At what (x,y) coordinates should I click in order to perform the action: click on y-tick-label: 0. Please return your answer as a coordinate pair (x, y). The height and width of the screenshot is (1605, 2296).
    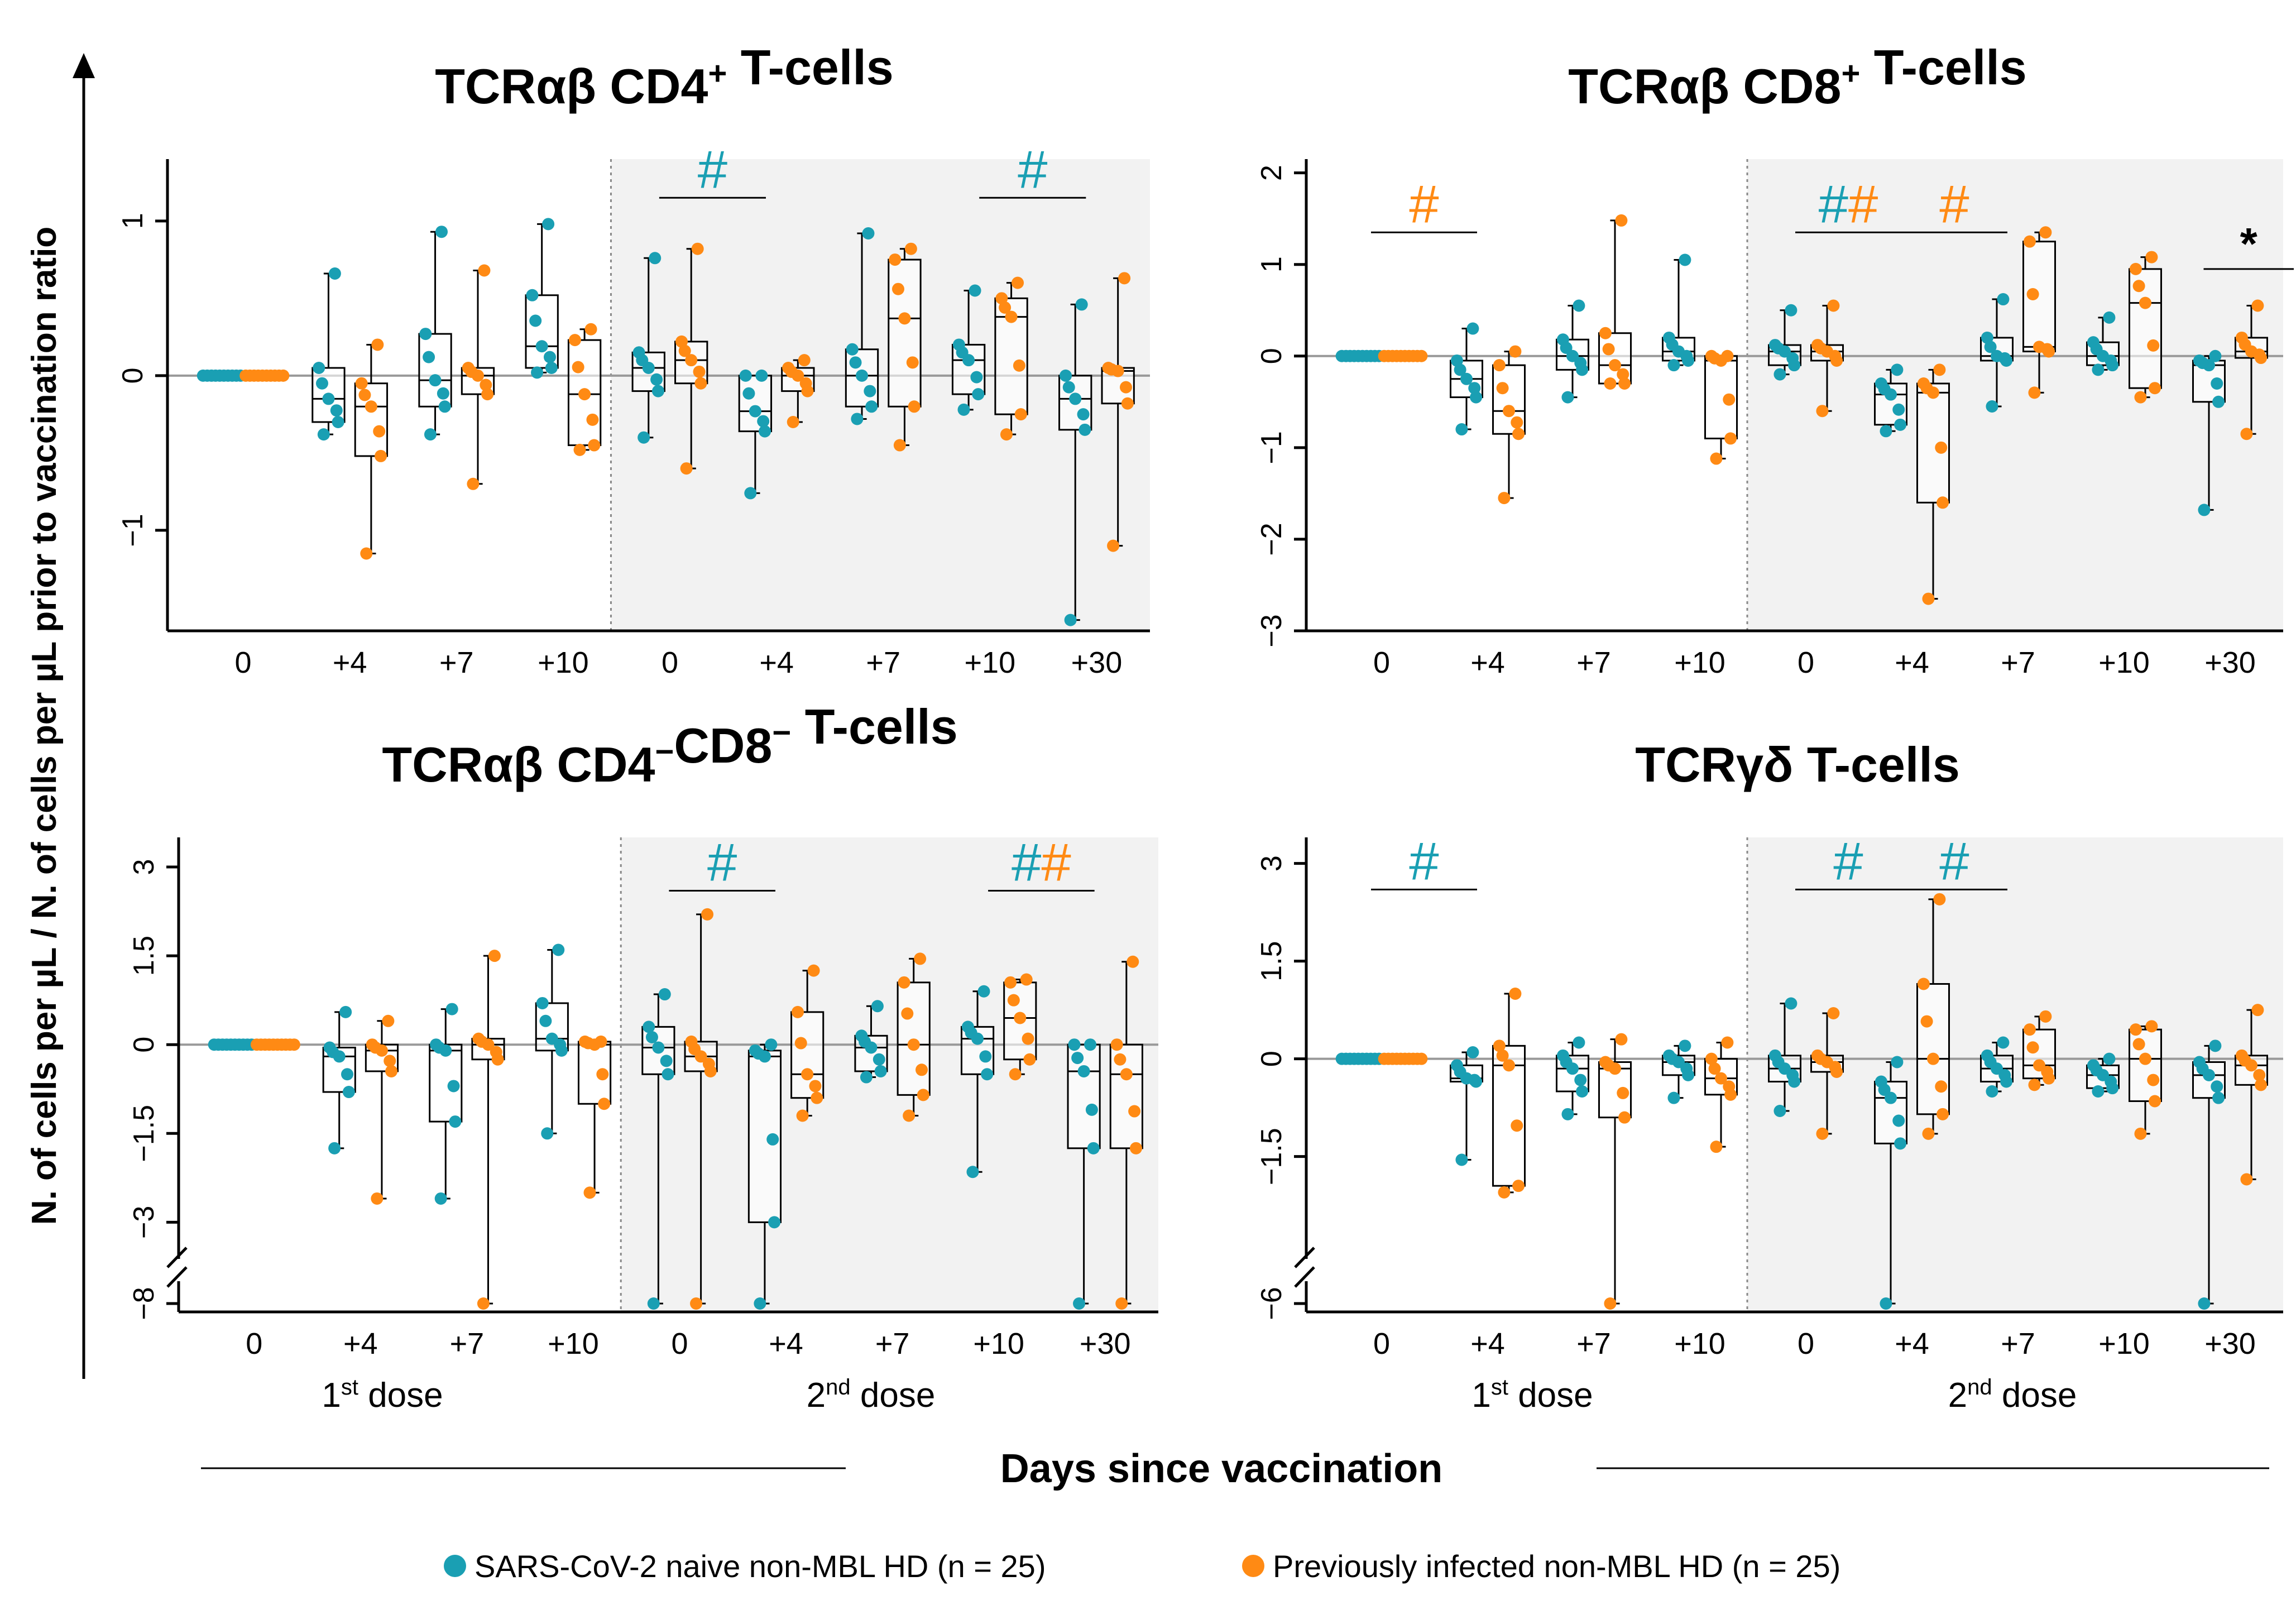
    Looking at the image, I should click on (1271, 356).